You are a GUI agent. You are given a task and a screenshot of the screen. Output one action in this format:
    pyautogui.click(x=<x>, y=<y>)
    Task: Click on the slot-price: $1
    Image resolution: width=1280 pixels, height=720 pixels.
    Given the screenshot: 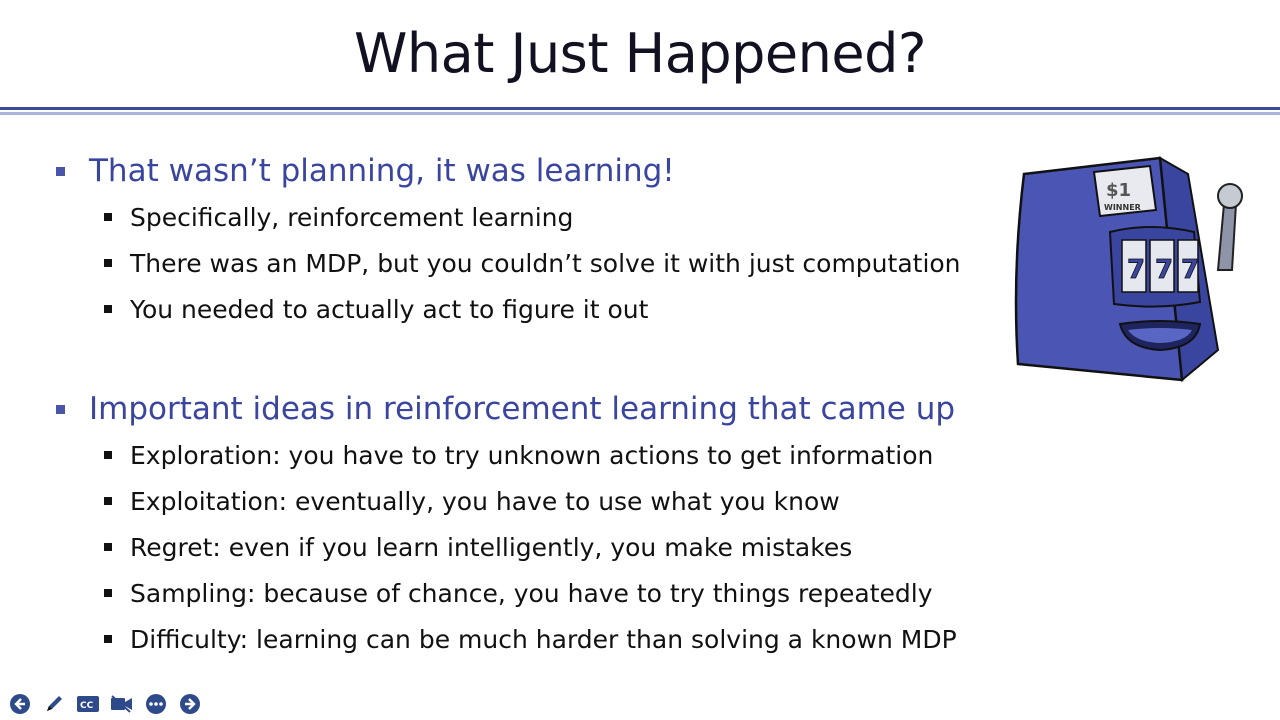 What is the action you would take?
    pyautogui.click(x=1118, y=190)
    